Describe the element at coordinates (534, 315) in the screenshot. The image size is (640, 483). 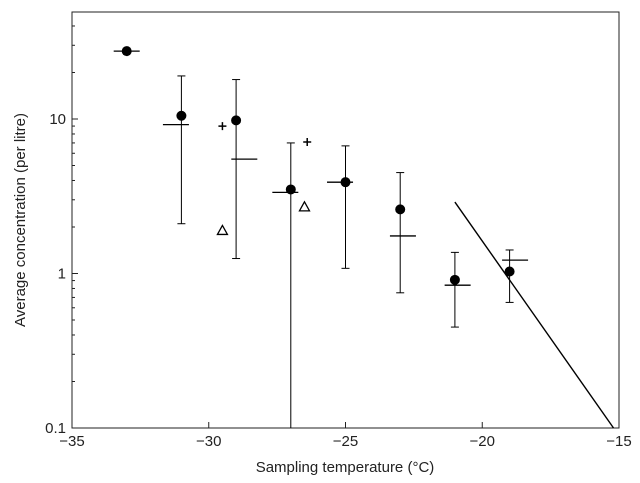
I see `trend-line` at that location.